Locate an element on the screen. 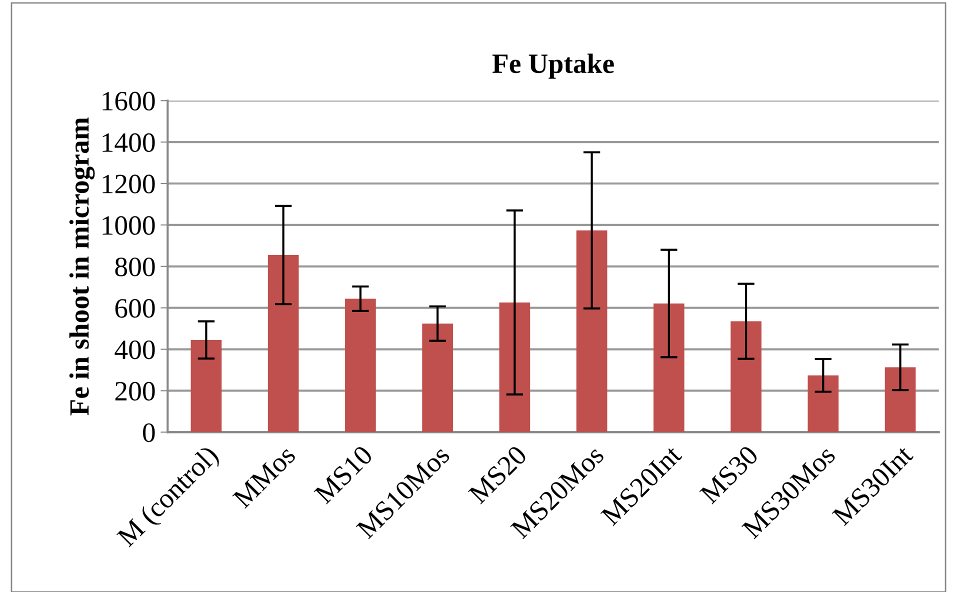  y-tick-label: 0 is located at coordinates (149, 432).